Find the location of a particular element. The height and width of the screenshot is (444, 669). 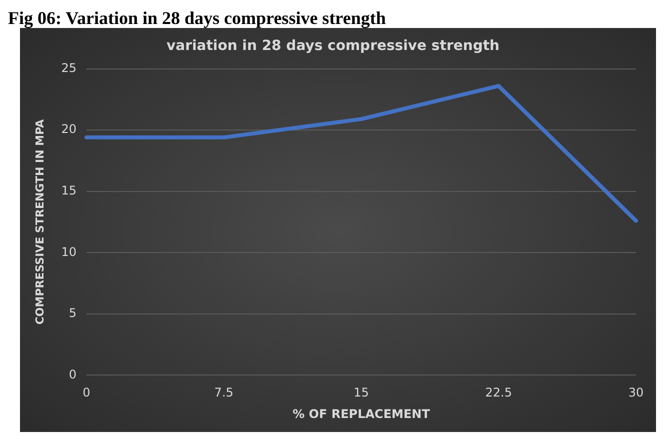

x-axis-title: % OF REPLACEMENT is located at coordinates (361, 413).